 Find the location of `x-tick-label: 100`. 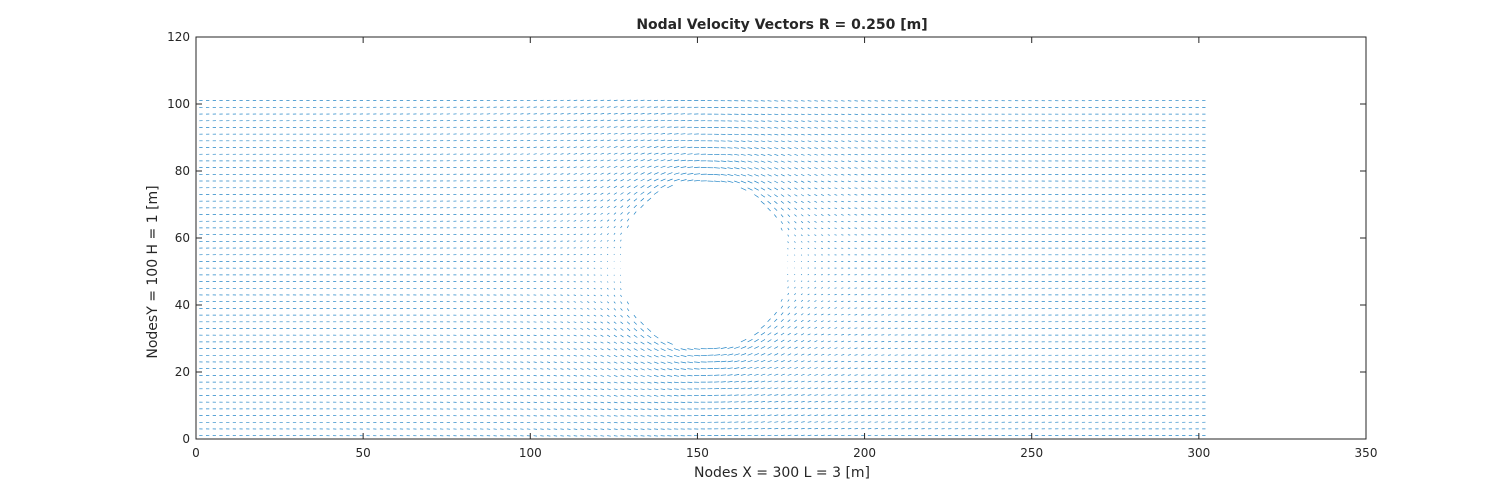

x-tick-label: 100 is located at coordinates (530, 453).